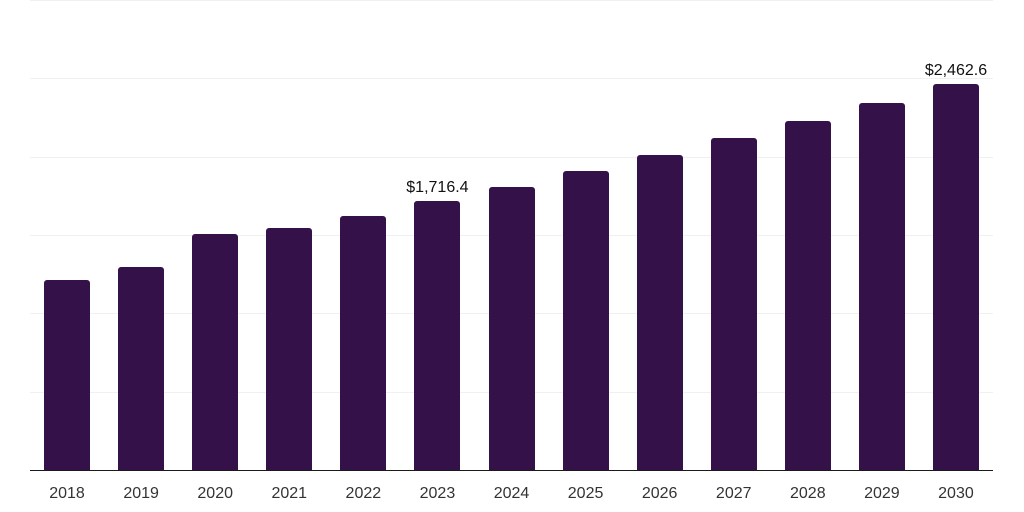 This screenshot has height=512, width=1024. I want to click on bar-2023, so click(437, 335).